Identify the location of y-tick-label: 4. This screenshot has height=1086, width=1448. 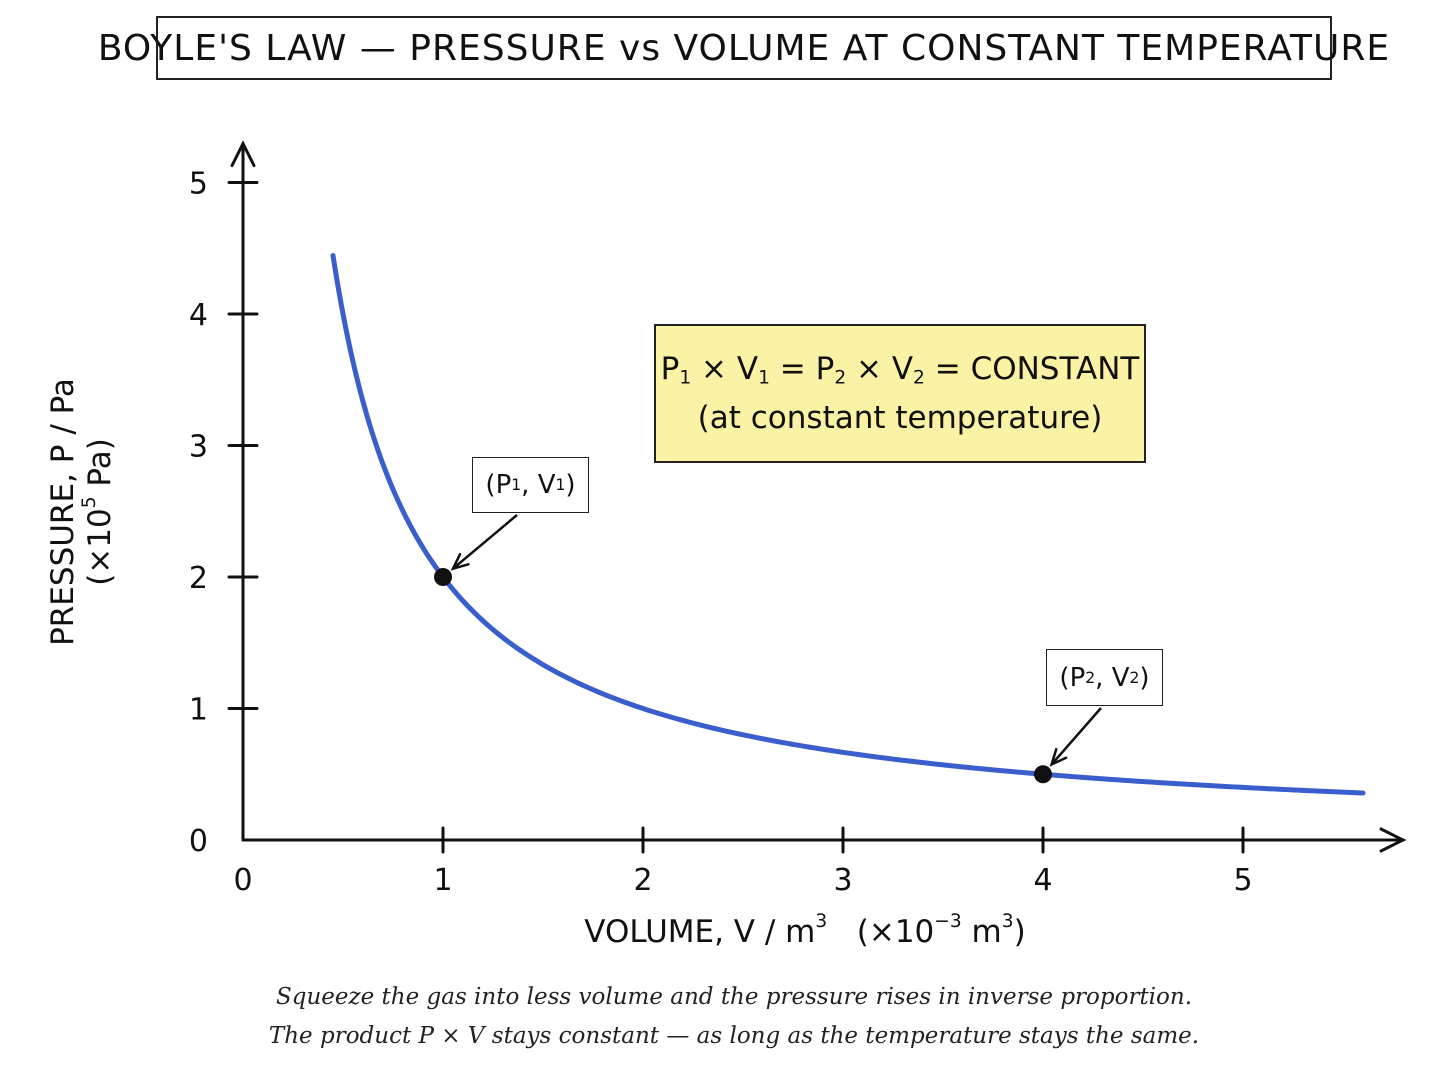
(198, 315).